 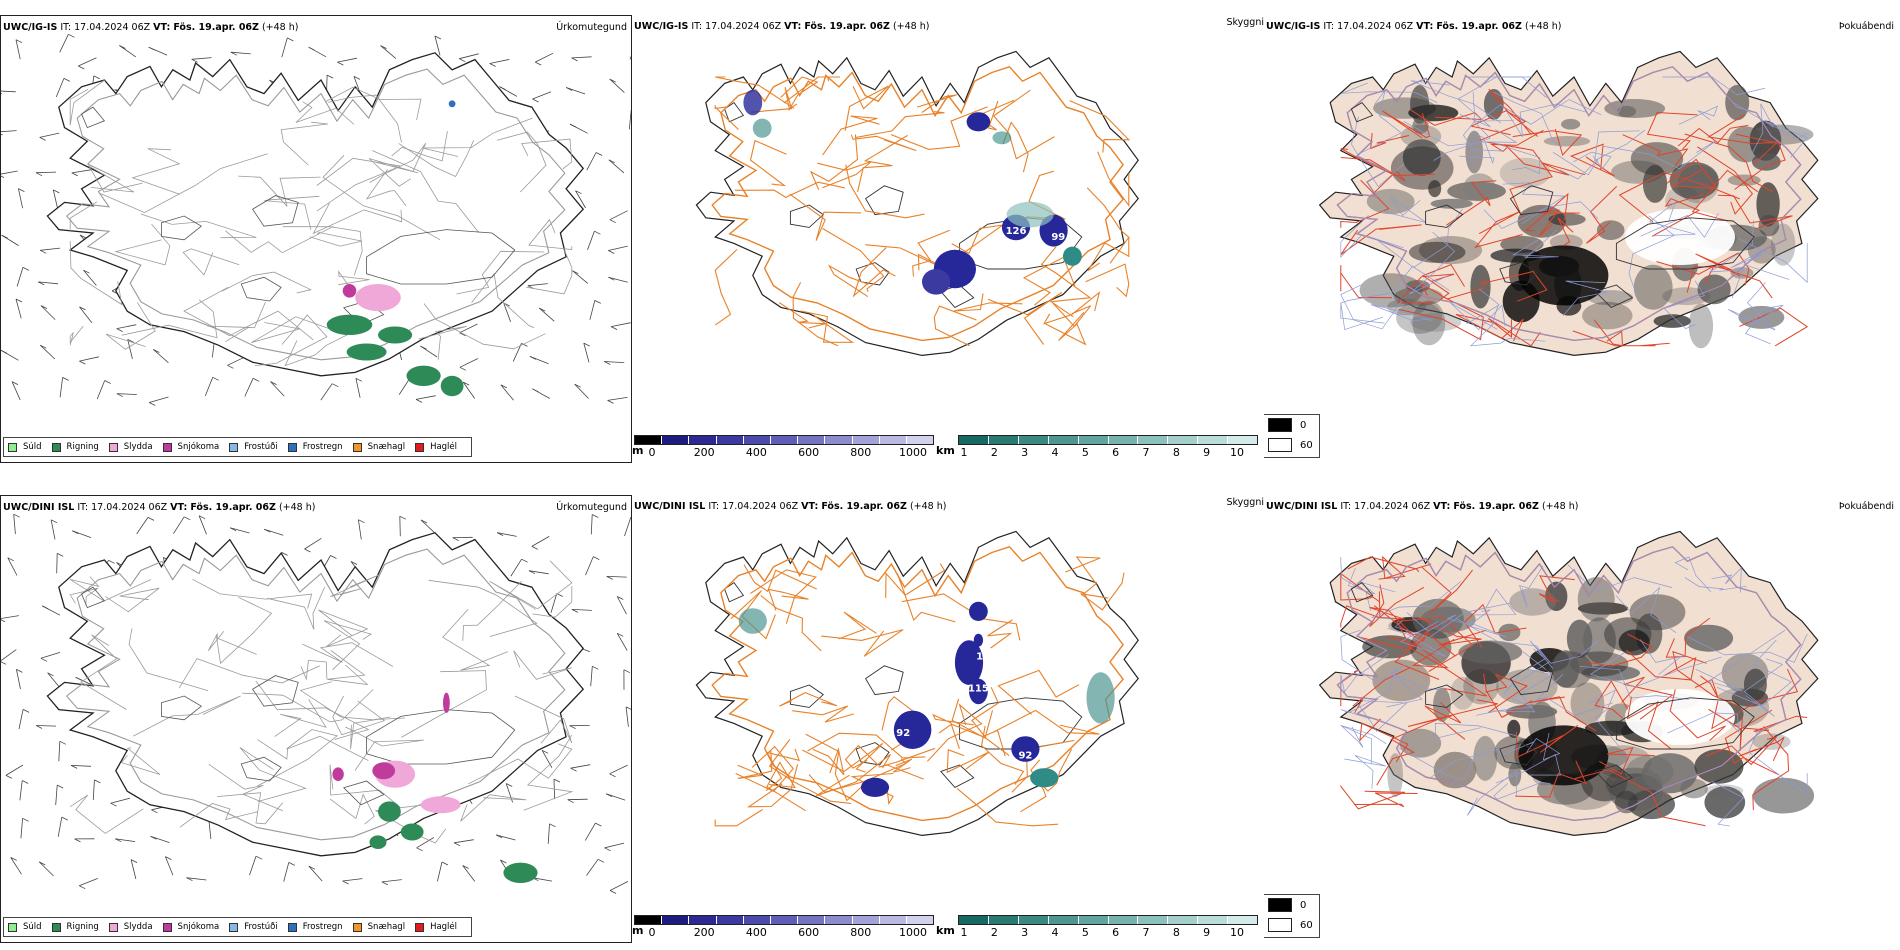 I want to click on ceiling-area, so click(x=969, y=662).